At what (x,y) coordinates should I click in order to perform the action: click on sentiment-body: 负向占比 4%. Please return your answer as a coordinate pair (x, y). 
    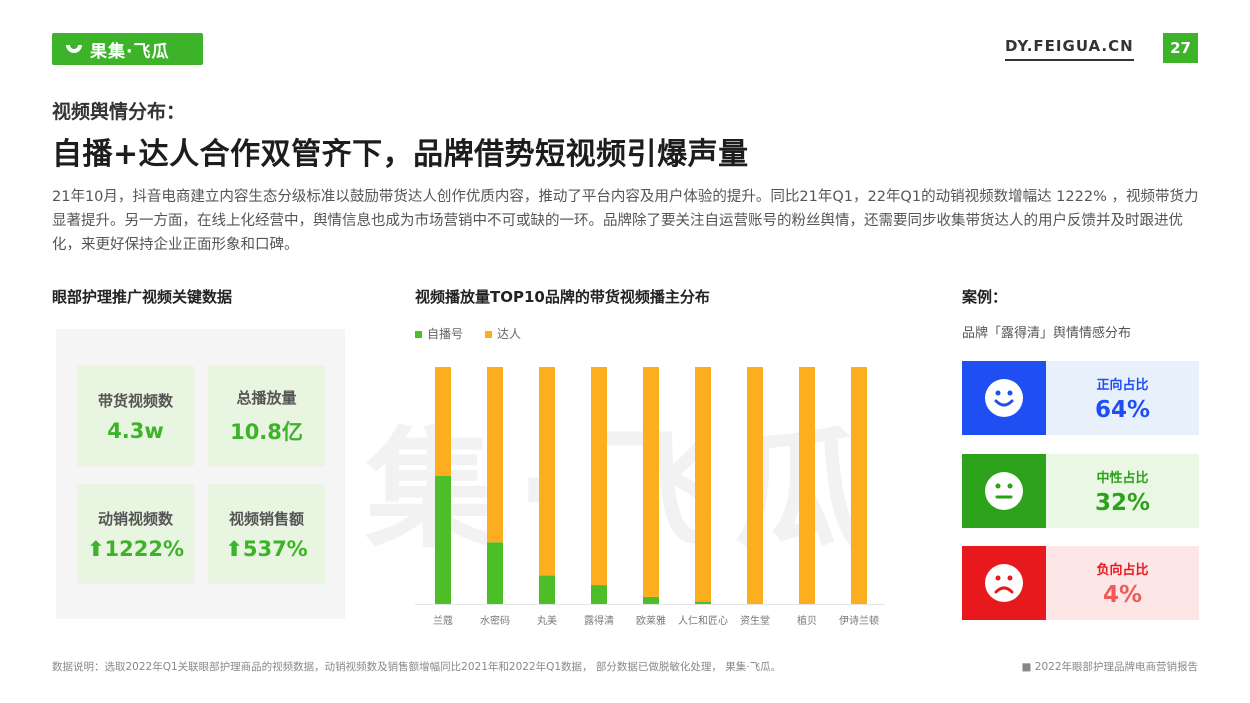
    Looking at the image, I should click on (1122, 583).